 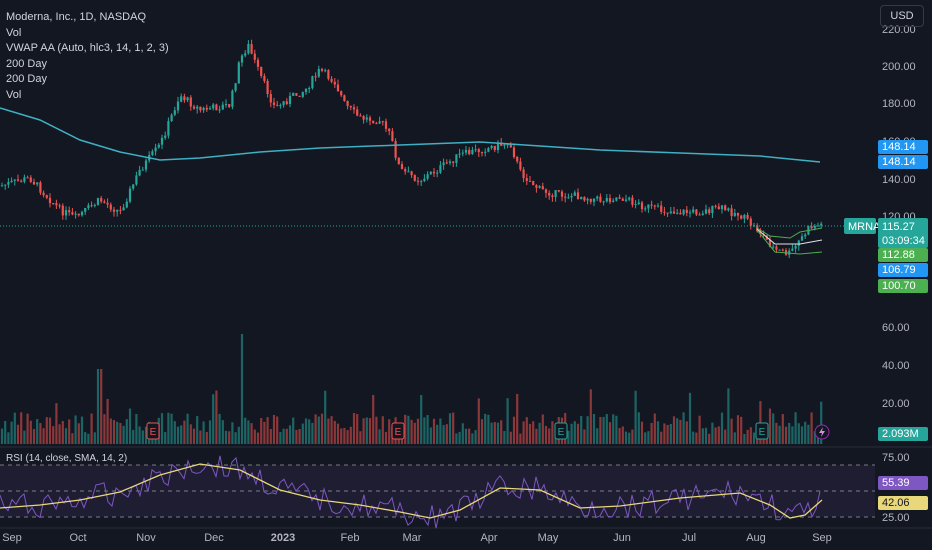 I want to click on time-axis-label: Feb, so click(x=350, y=538).